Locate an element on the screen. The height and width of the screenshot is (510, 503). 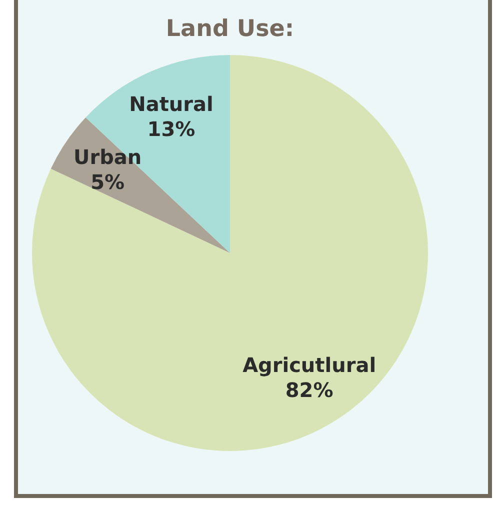
data-label: 82% is located at coordinates (309, 390).